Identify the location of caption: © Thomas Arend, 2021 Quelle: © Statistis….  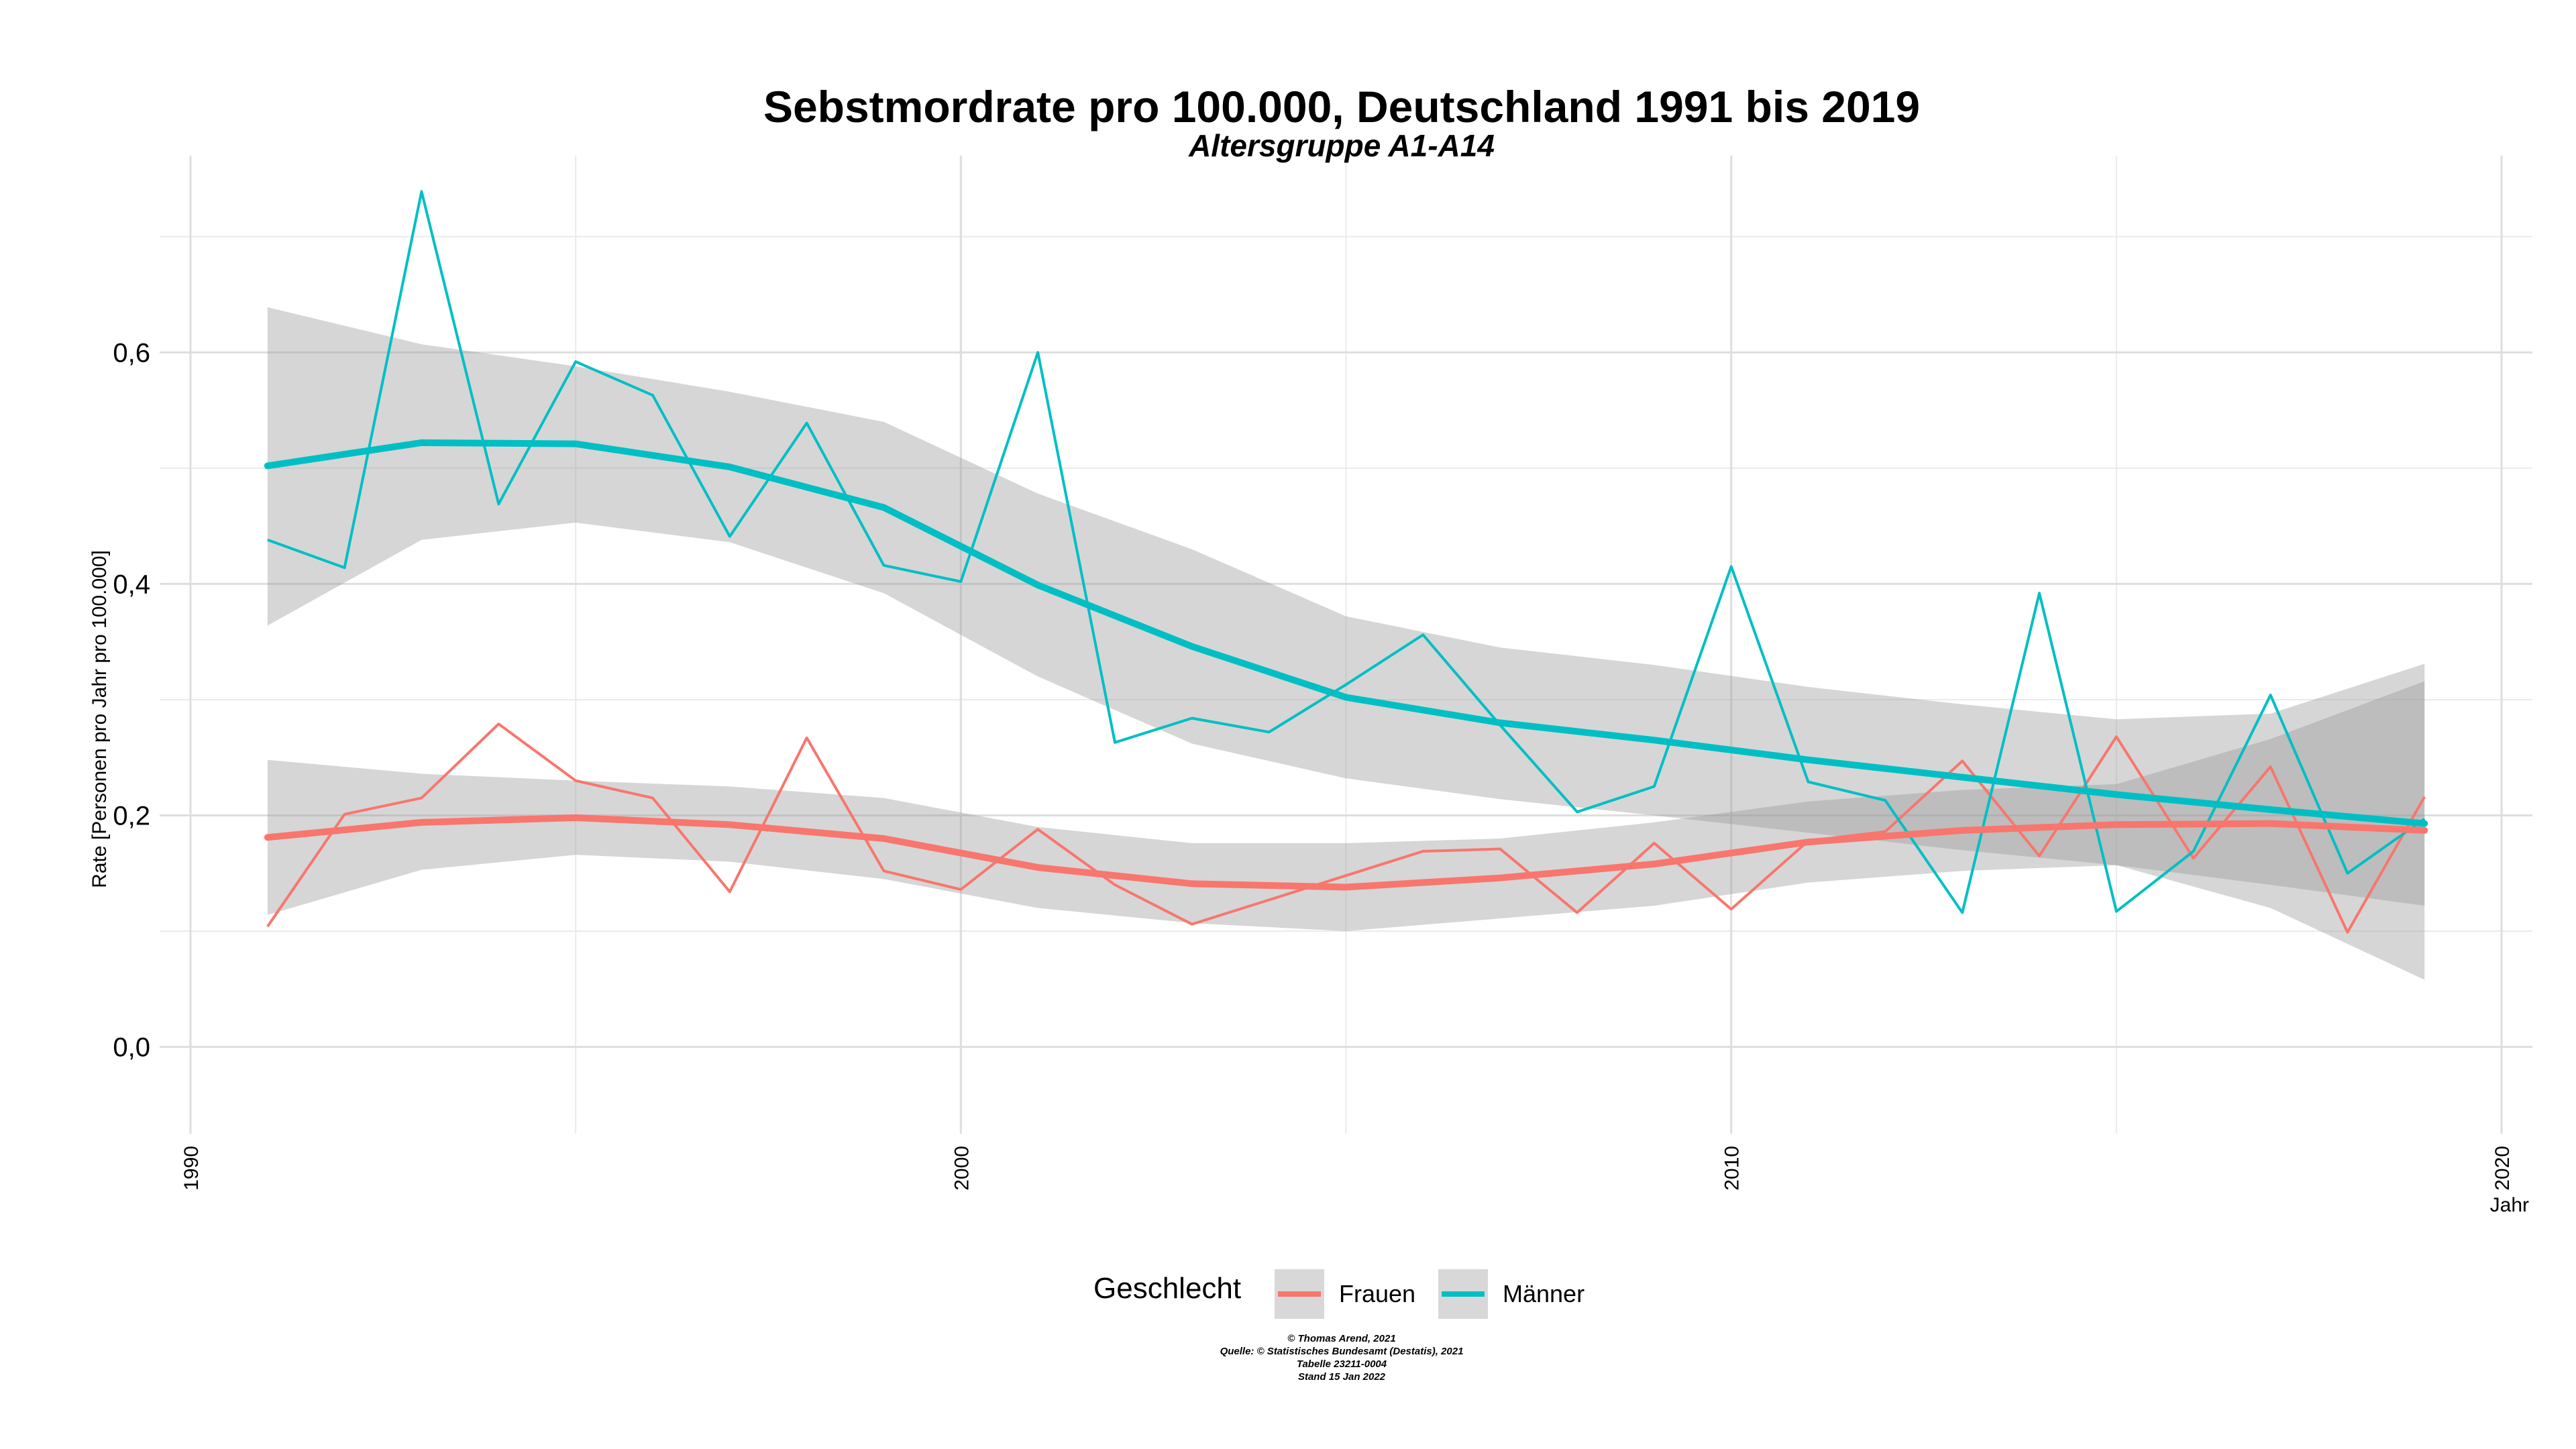
(1342, 1358).